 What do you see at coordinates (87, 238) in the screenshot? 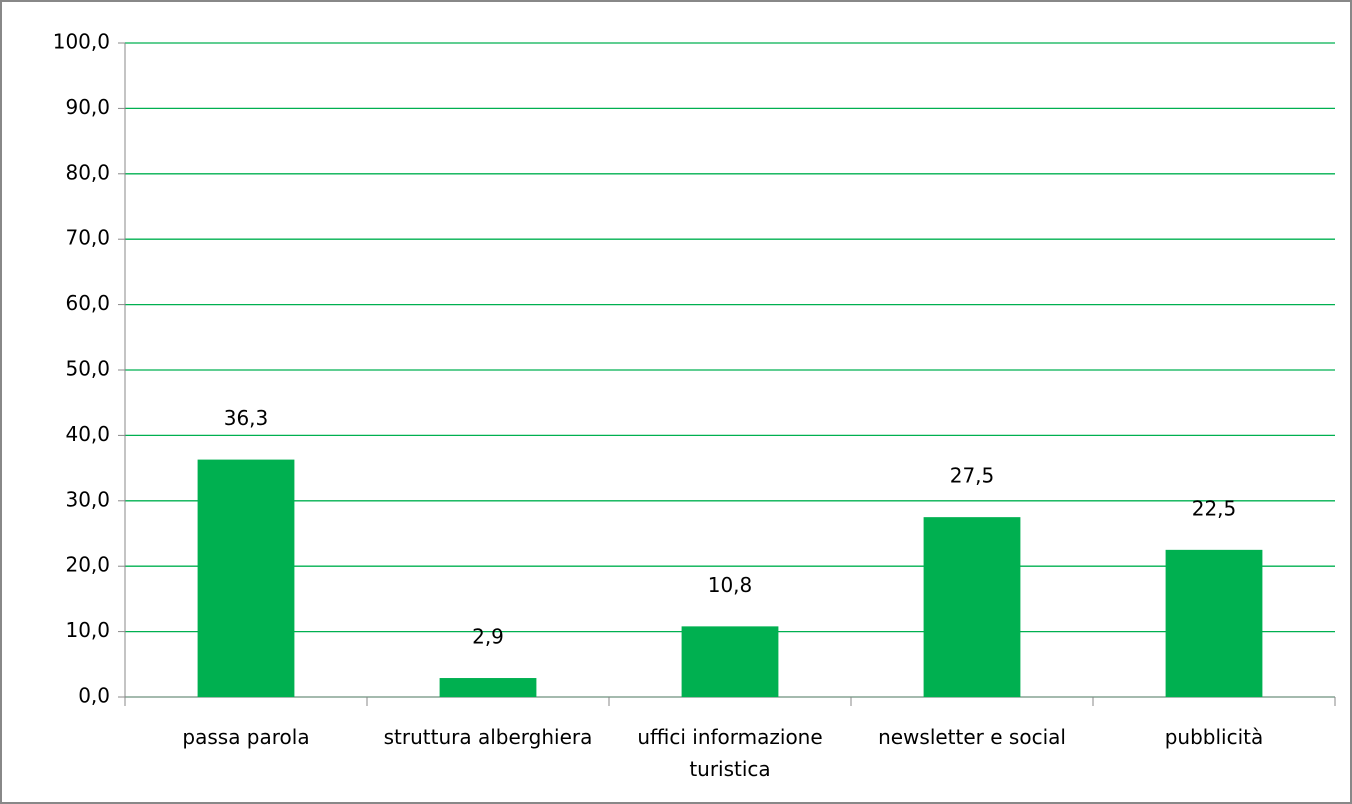
I see `y-tick-label: 70,0` at bounding box center [87, 238].